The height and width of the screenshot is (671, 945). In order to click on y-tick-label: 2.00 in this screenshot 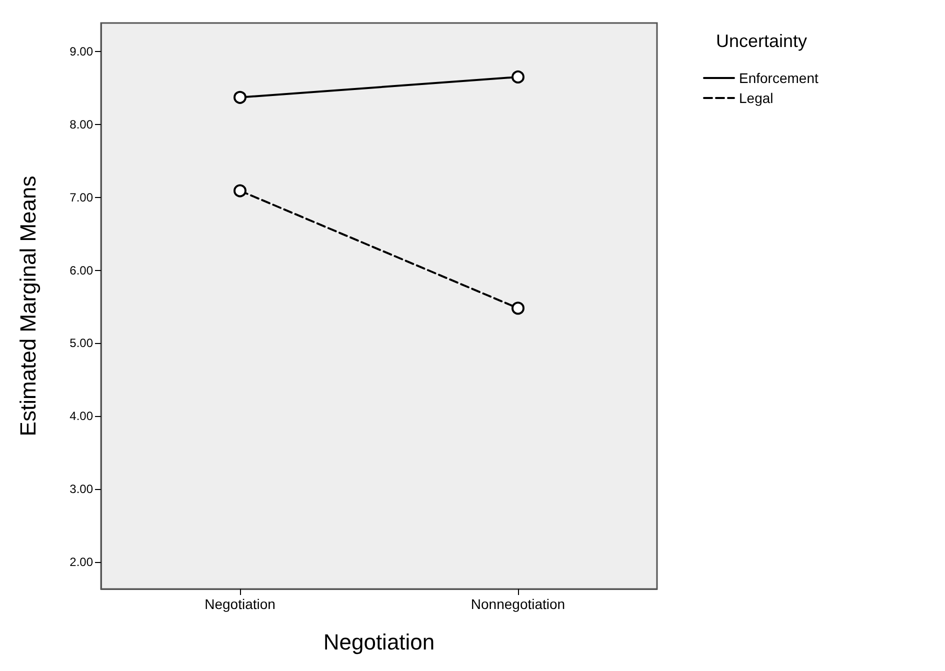, I will do `click(82, 562)`.